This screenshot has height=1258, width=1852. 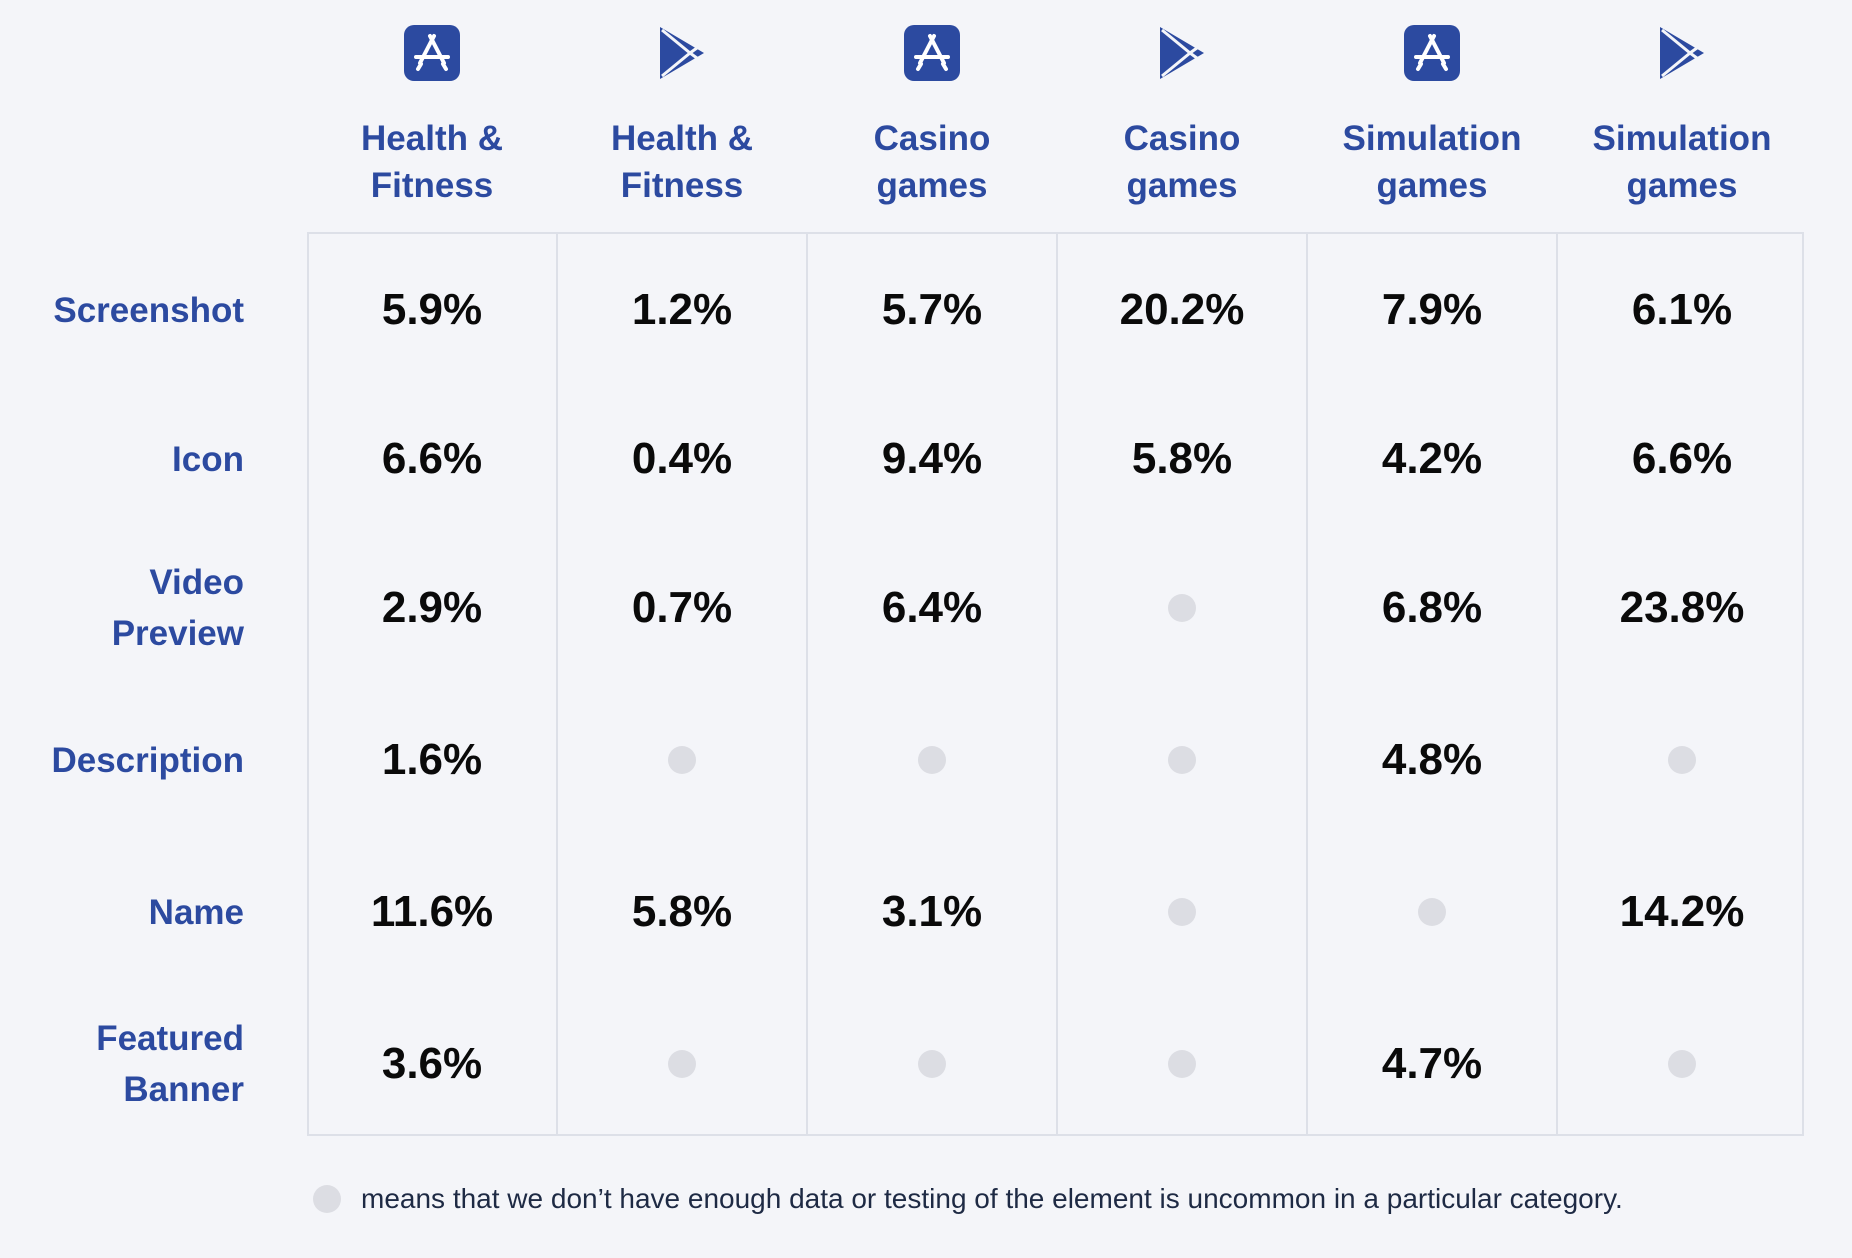 What do you see at coordinates (177, 608) in the screenshot?
I see `row-label: Video Preview` at bounding box center [177, 608].